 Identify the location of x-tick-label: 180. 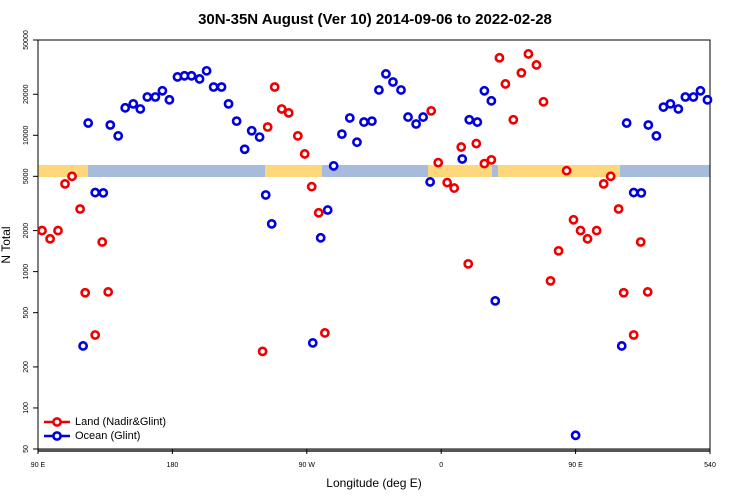
(173, 465).